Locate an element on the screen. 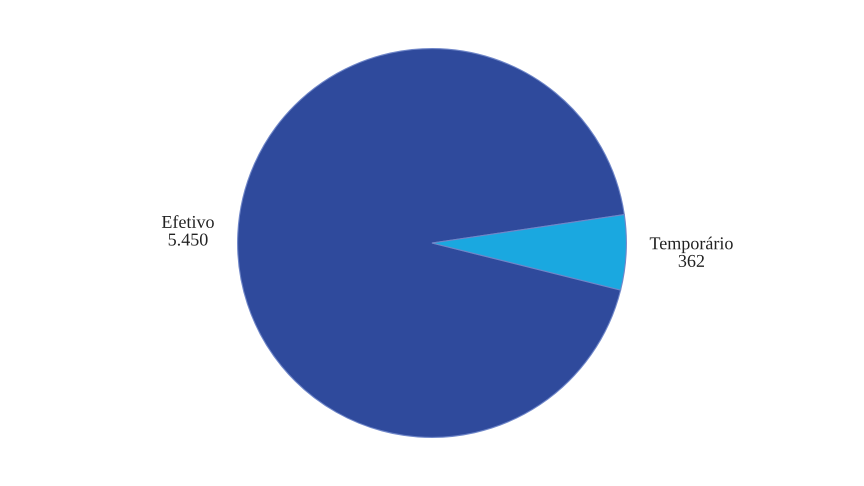 Image resolution: width=864 pixels, height=486 pixels. slice-label: Temporário is located at coordinates (691, 245).